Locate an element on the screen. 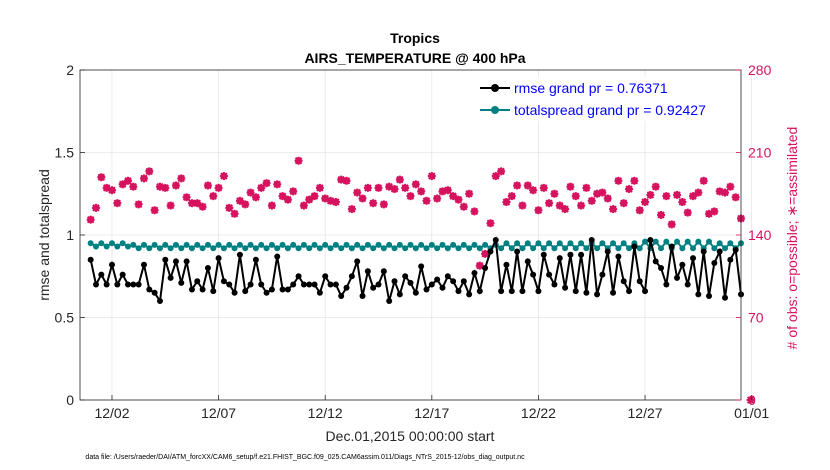 This screenshot has height=470, width=830. y-right-tick-label: 70 is located at coordinates (756, 318).